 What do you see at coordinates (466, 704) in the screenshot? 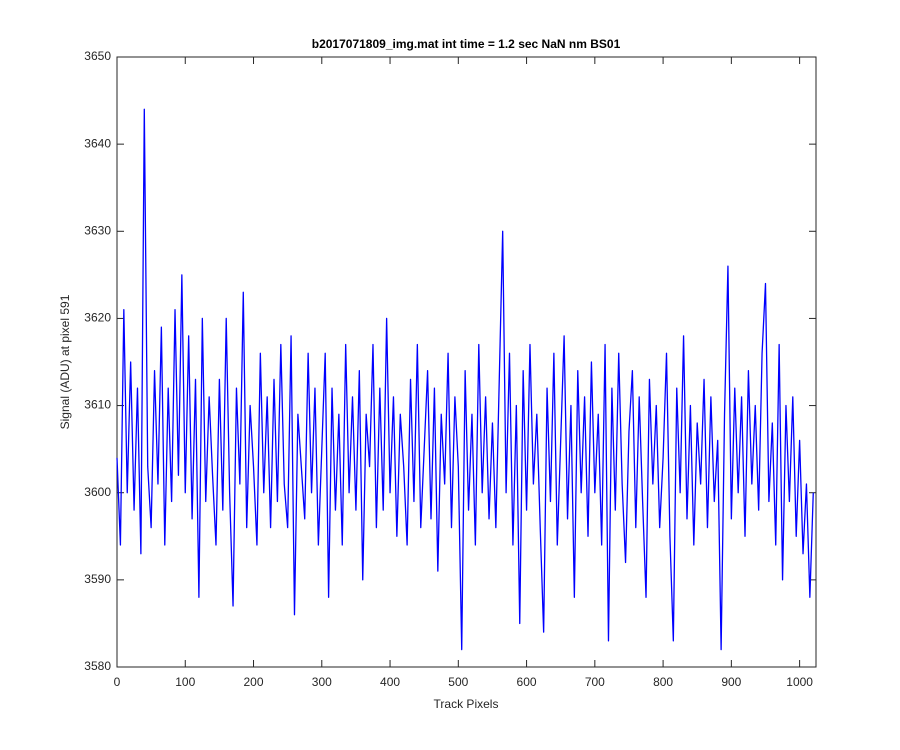
I see `x-axis-label: Track Pixels` at bounding box center [466, 704].